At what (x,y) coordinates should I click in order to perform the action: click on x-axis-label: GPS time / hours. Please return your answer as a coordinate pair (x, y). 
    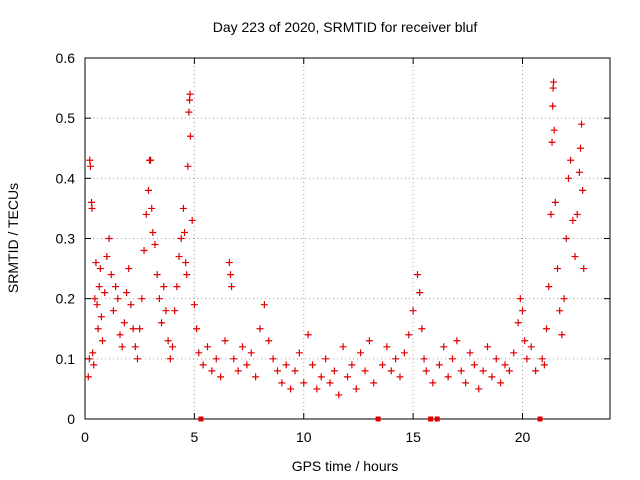
    Looking at the image, I should click on (345, 466).